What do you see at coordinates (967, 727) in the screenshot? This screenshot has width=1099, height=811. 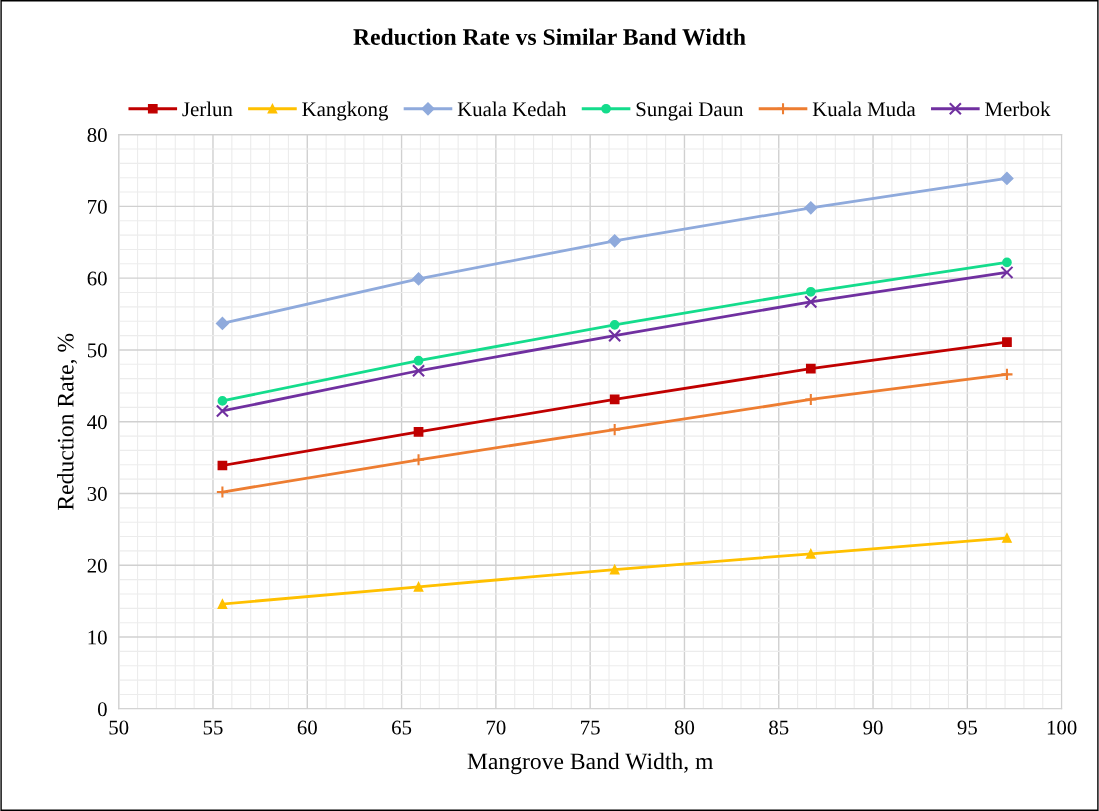 I see `x-tick-label: 95` at bounding box center [967, 727].